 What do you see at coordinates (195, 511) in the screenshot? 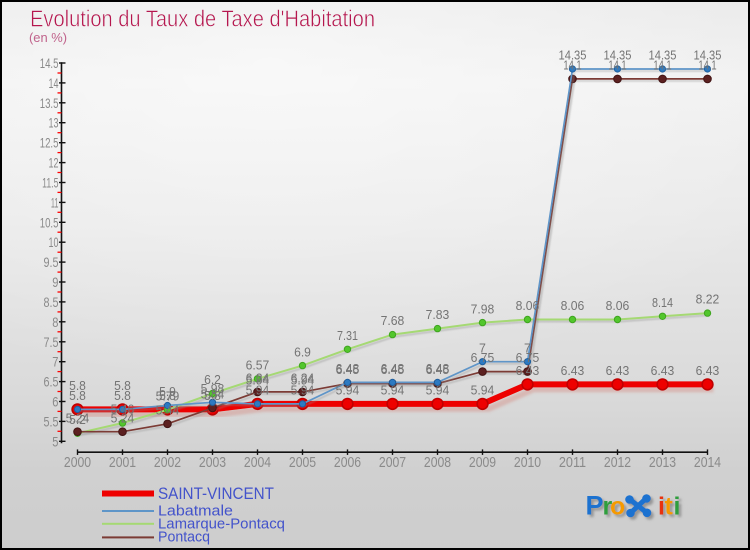
I see `svg-text: Labatmale` at bounding box center [195, 511].